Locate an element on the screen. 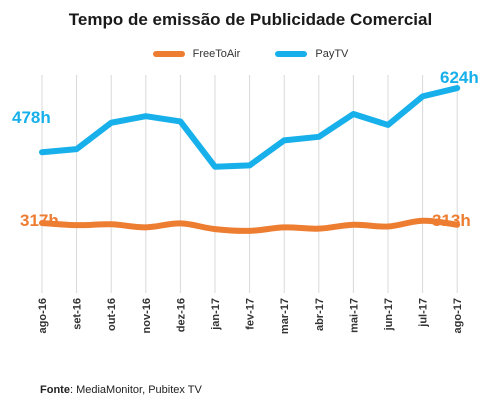 Image resolution: width=501 pixels, height=404 pixels. legend-label-freetoair: FreeToAir is located at coordinates (216, 54).